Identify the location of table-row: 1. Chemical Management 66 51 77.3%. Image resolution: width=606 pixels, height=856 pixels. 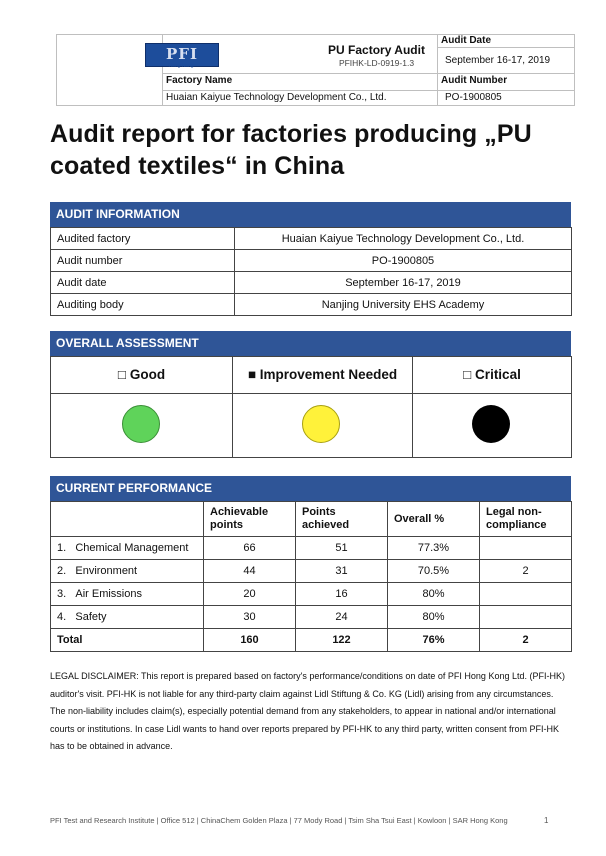
(311, 548).